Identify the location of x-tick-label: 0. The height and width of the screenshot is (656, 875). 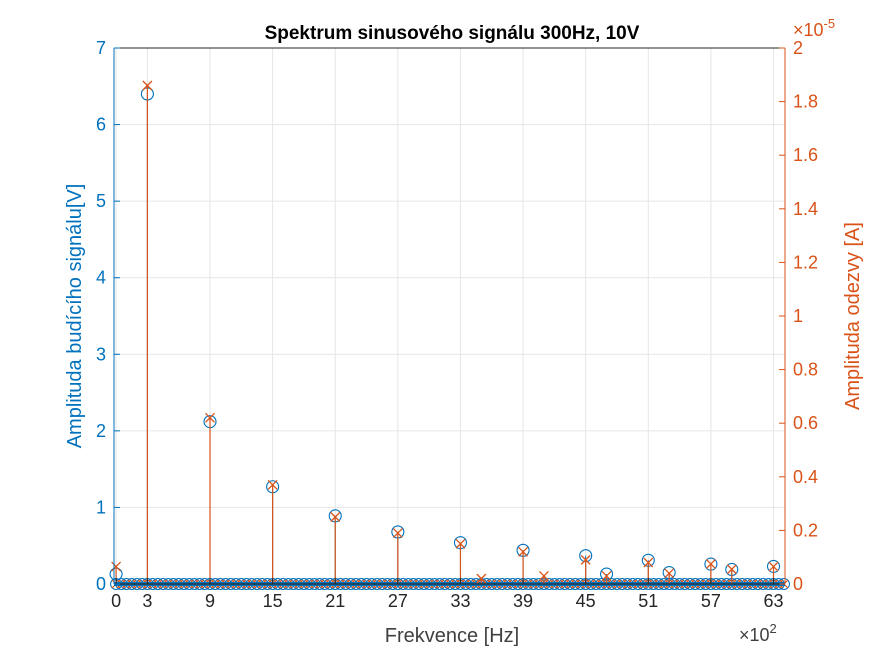
(116, 601).